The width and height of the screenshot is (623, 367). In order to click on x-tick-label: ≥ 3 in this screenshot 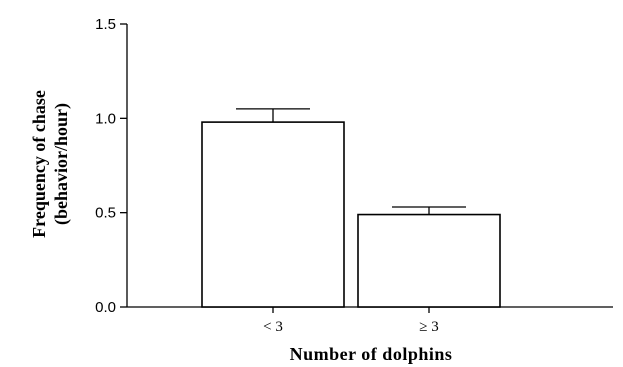, I will do `click(428, 327)`.